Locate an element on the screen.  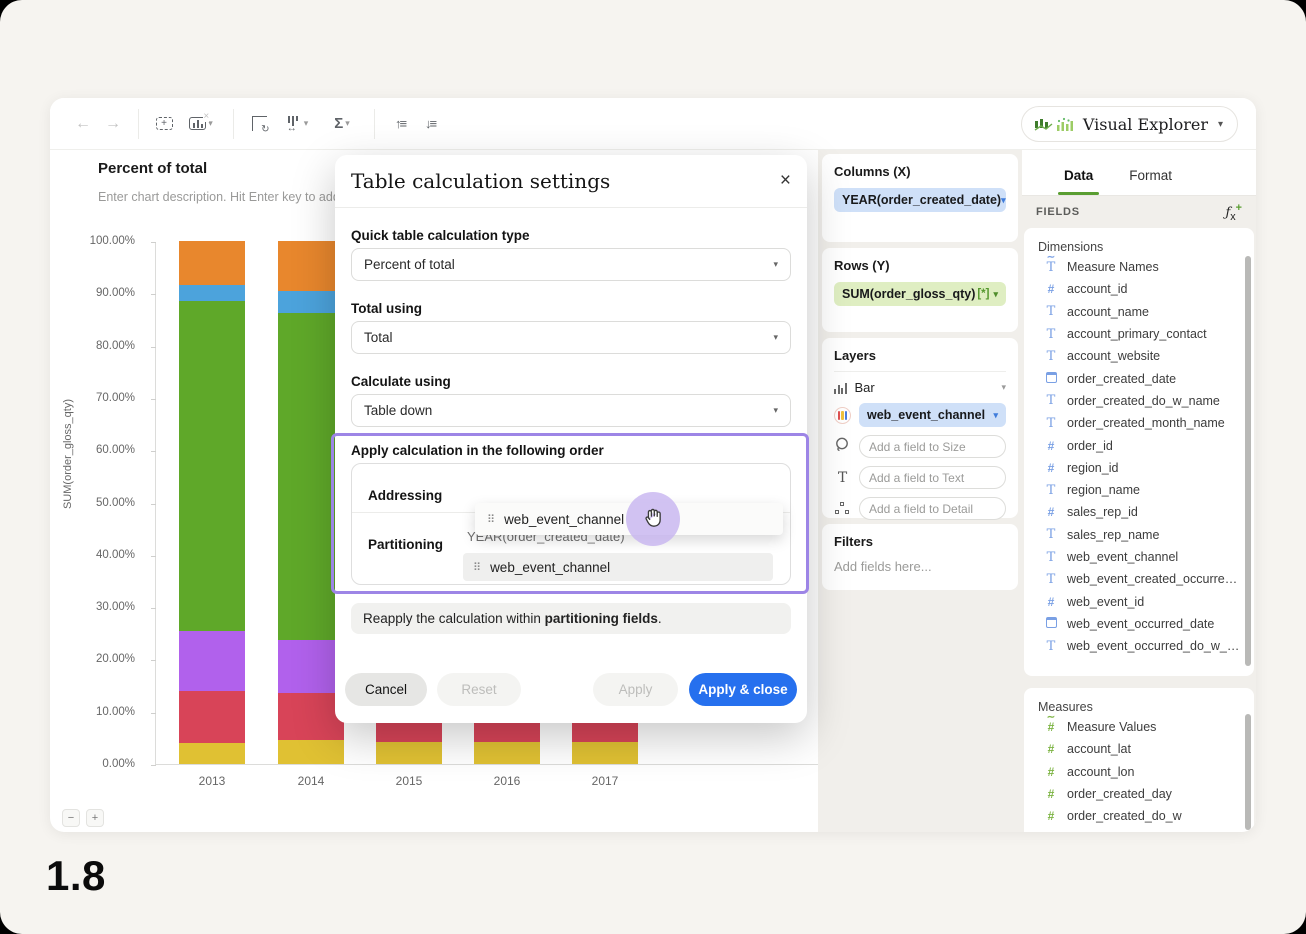
step-number: 1.8 is located at coordinates (76, 875).